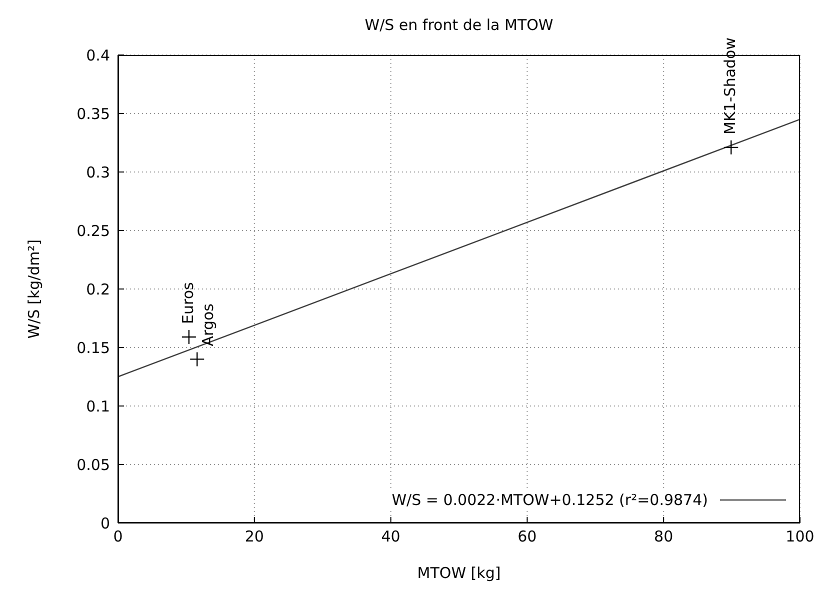 This screenshot has height=606, width=822. Describe the element at coordinates (118, 537) in the screenshot. I see `x-tick-label: 0` at that location.